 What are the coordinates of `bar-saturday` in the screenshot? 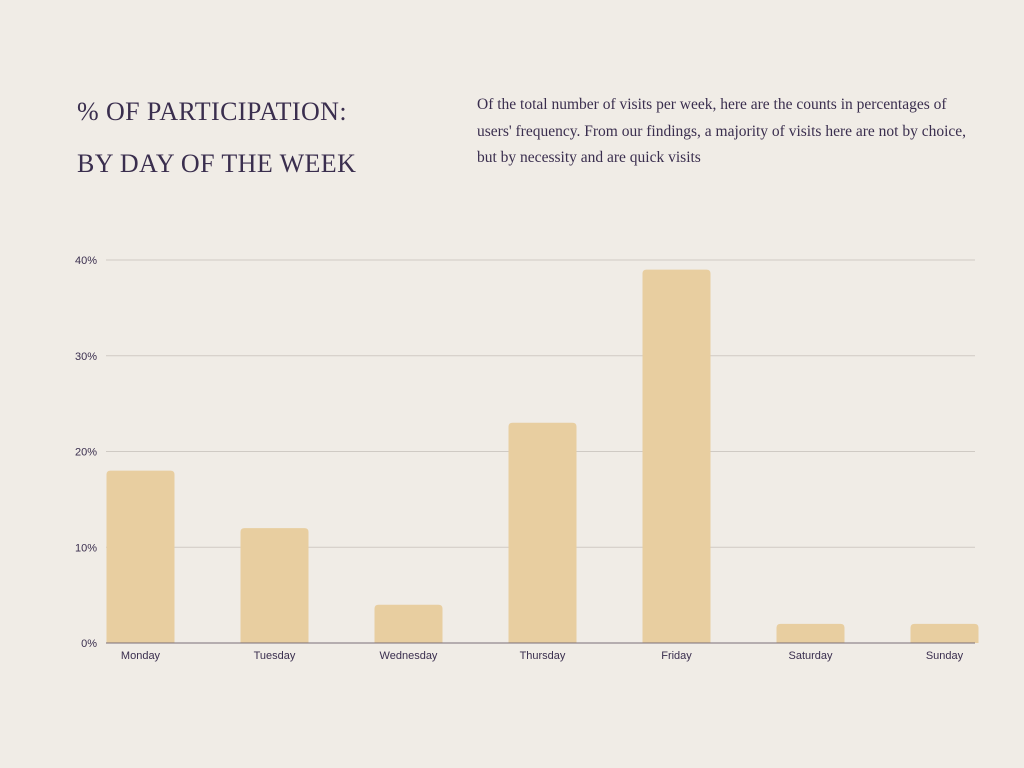 It's located at (810, 633).